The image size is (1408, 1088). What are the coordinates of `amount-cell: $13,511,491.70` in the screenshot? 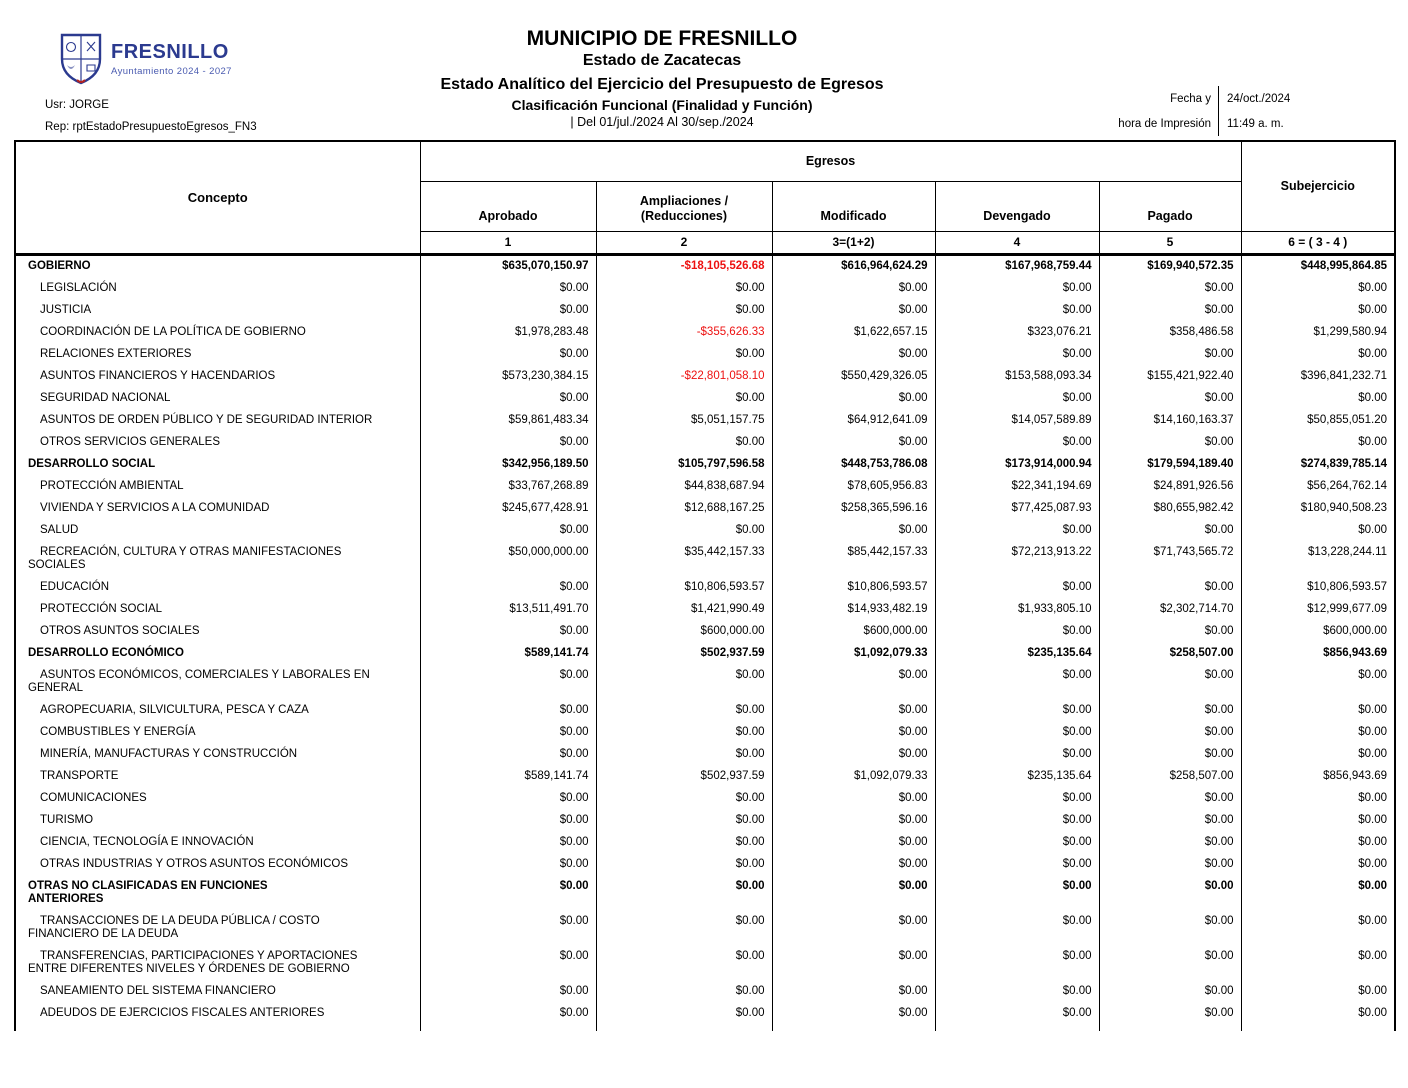 It's located at (507, 609).